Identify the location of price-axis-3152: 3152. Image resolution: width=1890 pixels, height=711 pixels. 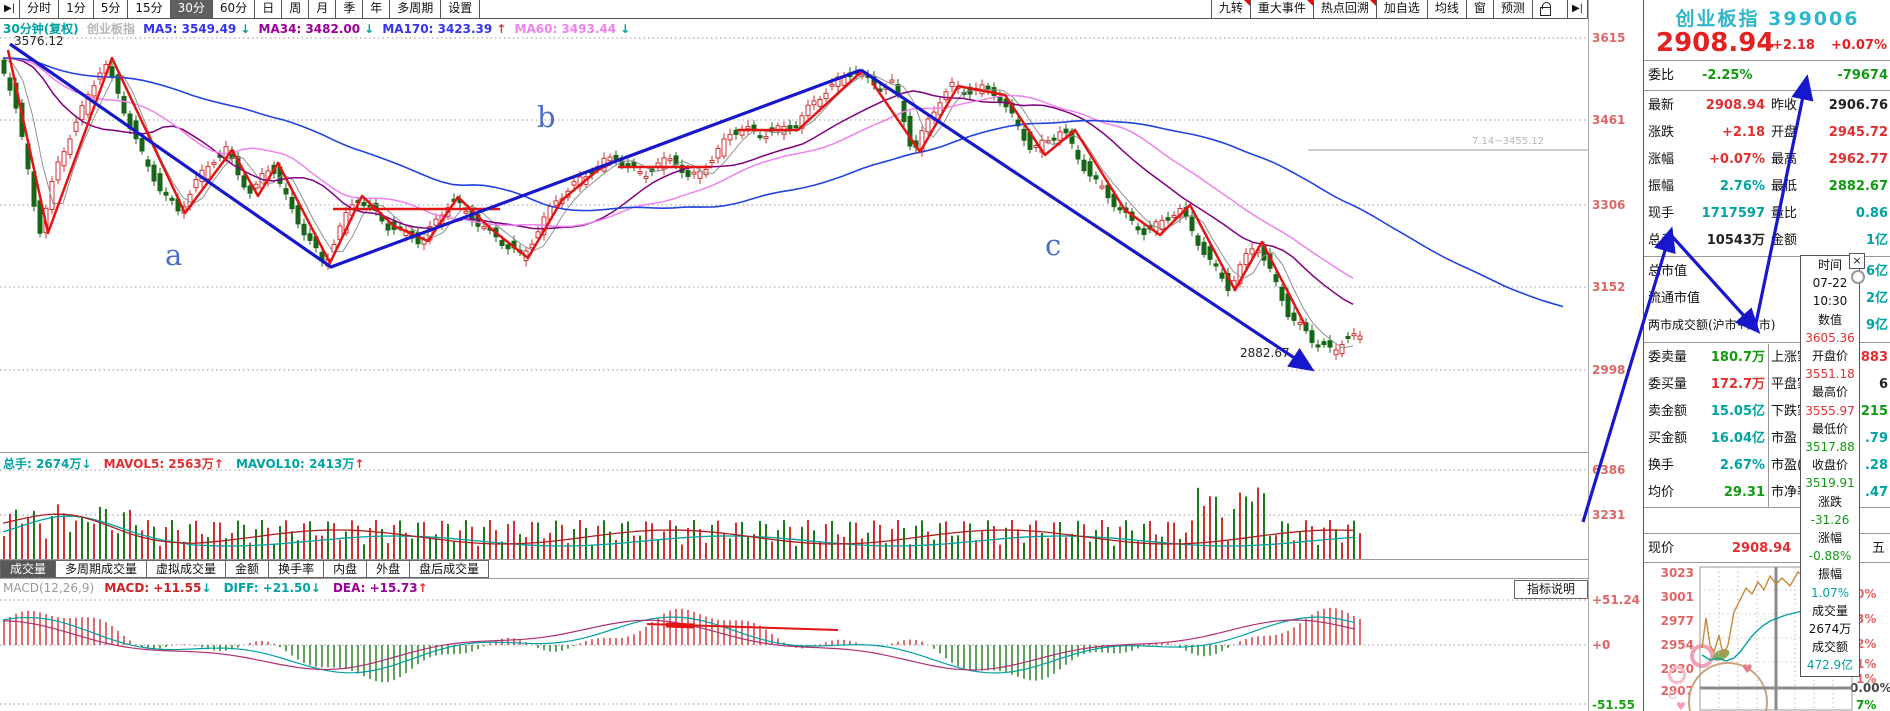
(1609, 287).